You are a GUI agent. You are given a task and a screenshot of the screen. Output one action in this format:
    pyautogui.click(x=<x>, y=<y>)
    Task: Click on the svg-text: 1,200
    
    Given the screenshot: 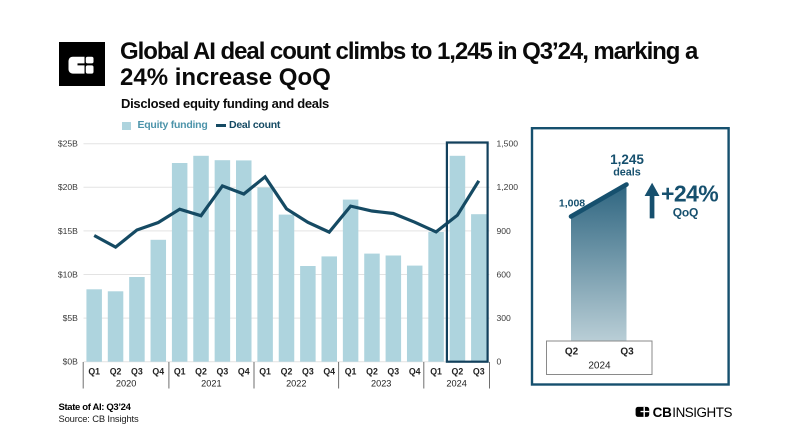 What is the action you would take?
    pyautogui.click(x=508, y=187)
    